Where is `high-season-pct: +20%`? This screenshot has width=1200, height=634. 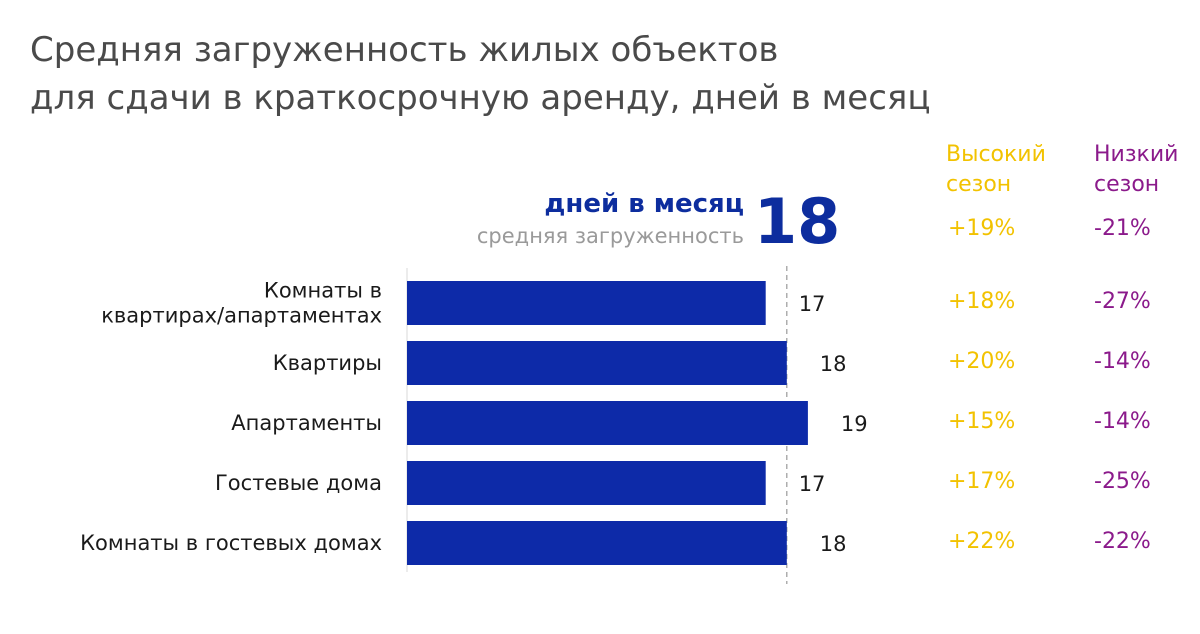
high-season-pct: +20% is located at coordinates (981, 361).